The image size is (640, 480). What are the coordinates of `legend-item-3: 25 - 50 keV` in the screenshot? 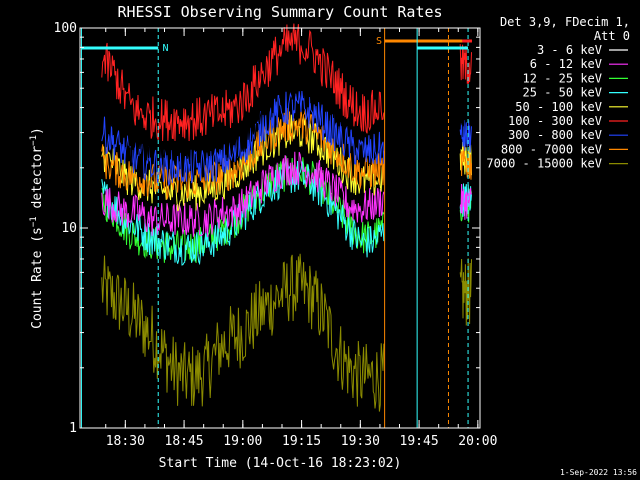 It's located at (575, 93).